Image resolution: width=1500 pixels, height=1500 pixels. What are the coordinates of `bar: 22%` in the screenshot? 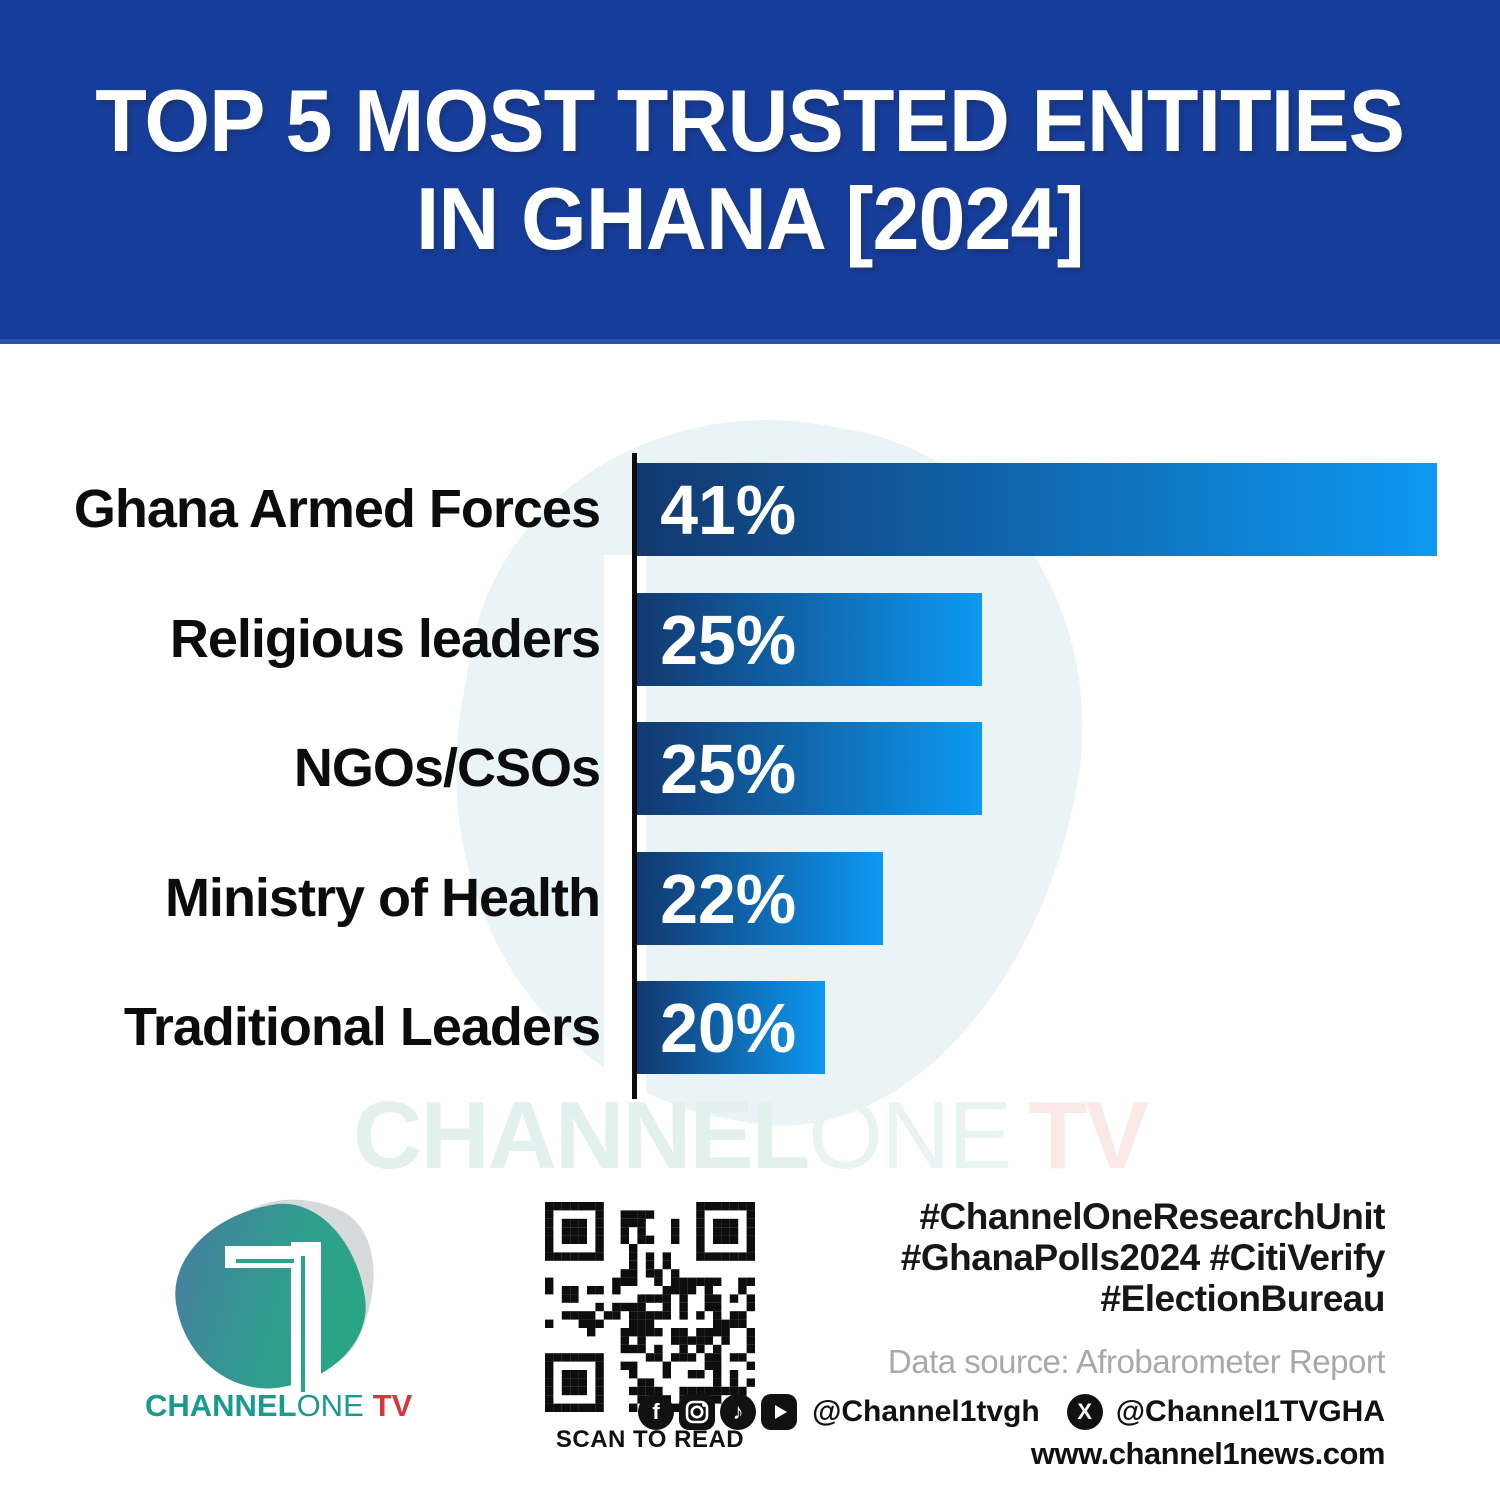 It's located at (760, 898).